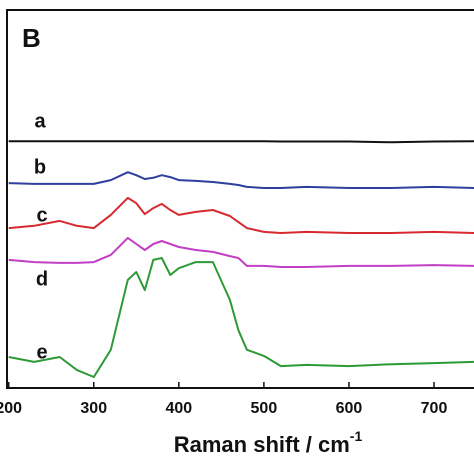 The height and width of the screenshot is (474, 474). Describe the element at coordinates (31, 38) in the screenshot. I see `panel-label: B` at that location.